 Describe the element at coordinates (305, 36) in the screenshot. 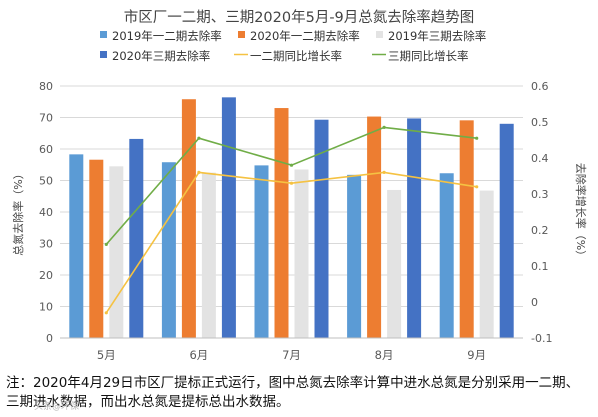

I see `legend-label: 2020年一二期去除率` at that location.